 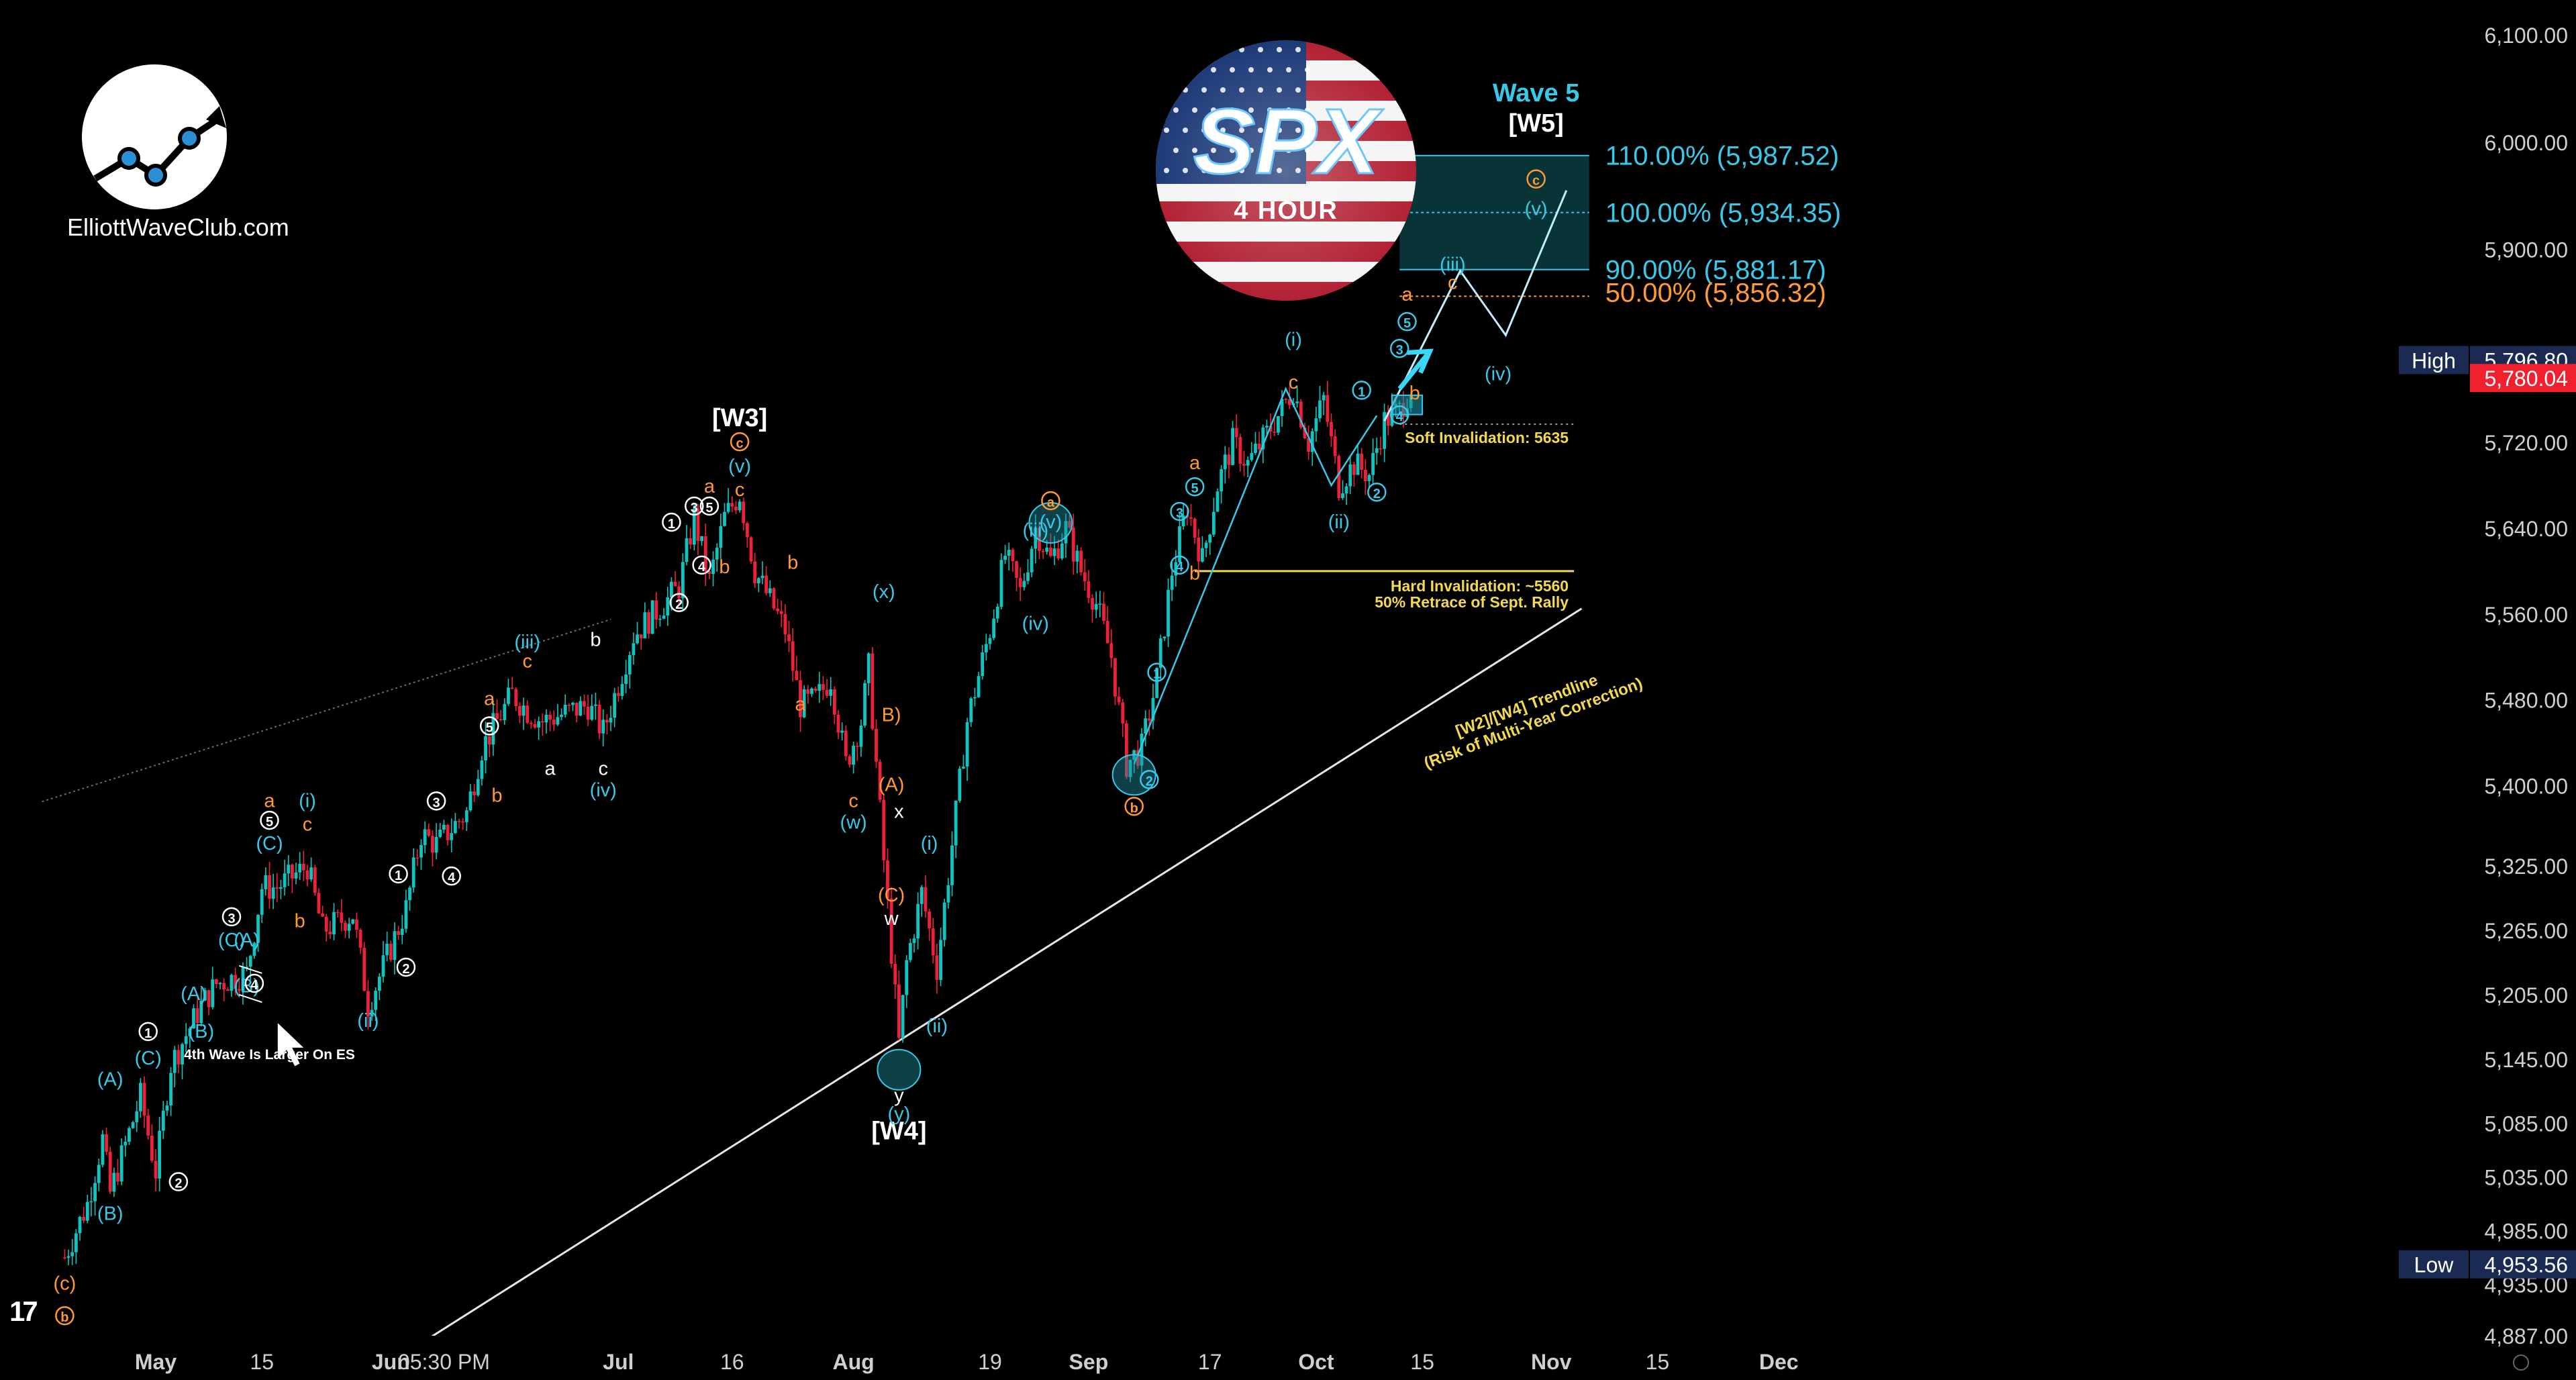 What do you see at coordinates (2523, 378) in the screenshot?
I see `last-value-tag` at bounding box center [2523, 378].